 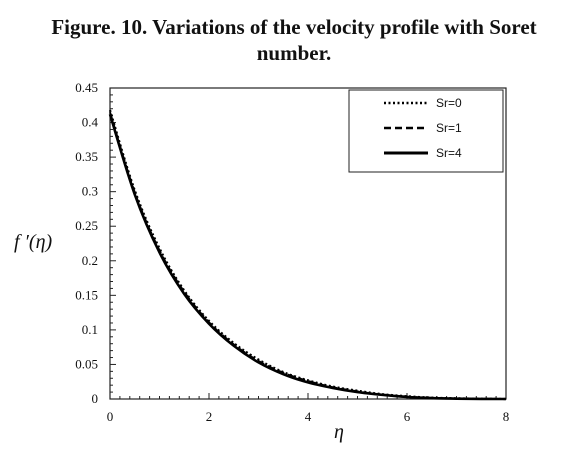 What do you see at coordinates (90, 260) in the screenshot?
I see `y-tick-label: 0.2` at bounding box center [90, 260].